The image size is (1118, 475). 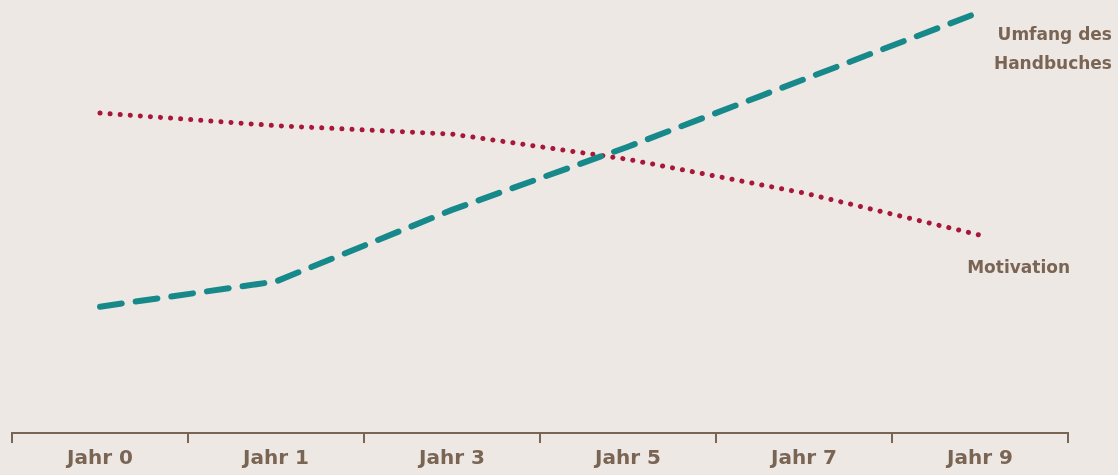 I want to click on x-tick-label: Jahr 7, so click(x=803, y=457).